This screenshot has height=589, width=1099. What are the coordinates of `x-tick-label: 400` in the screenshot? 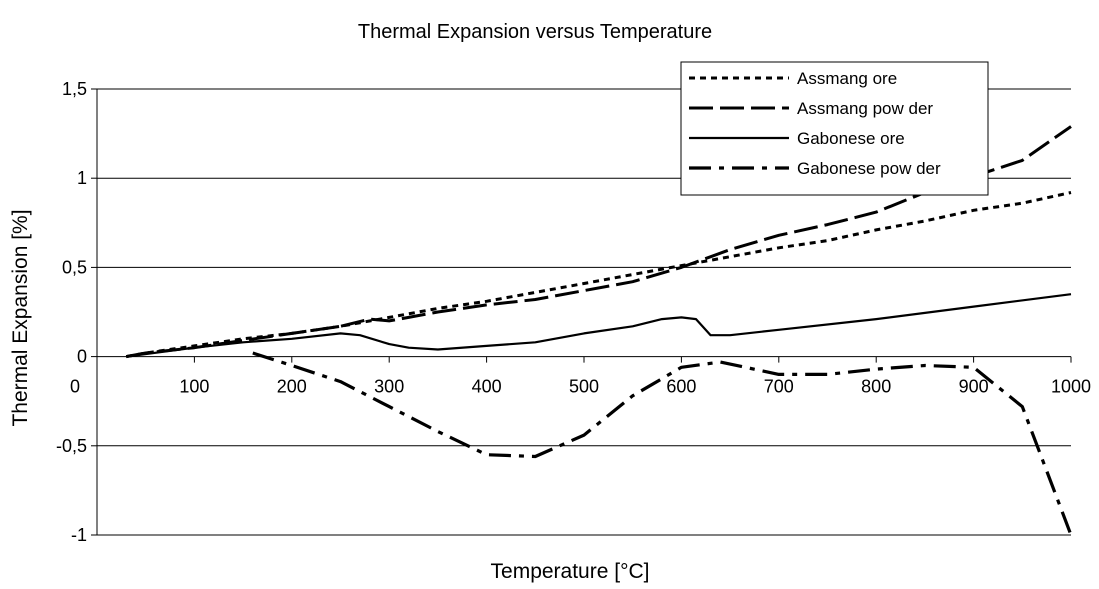 It's located at (487, 387).